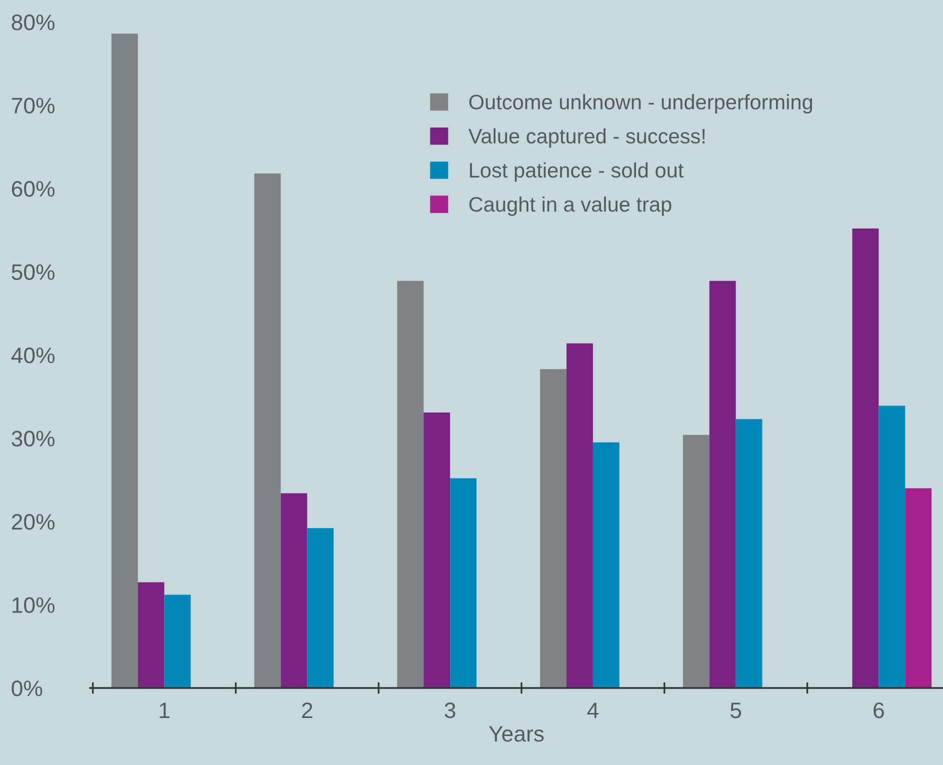 The width and height of the screenshot is (943, 765). Describe the element at coordinates (586, 138) in the screenshot. I see `legend-label: Value captured - success!` at that location.